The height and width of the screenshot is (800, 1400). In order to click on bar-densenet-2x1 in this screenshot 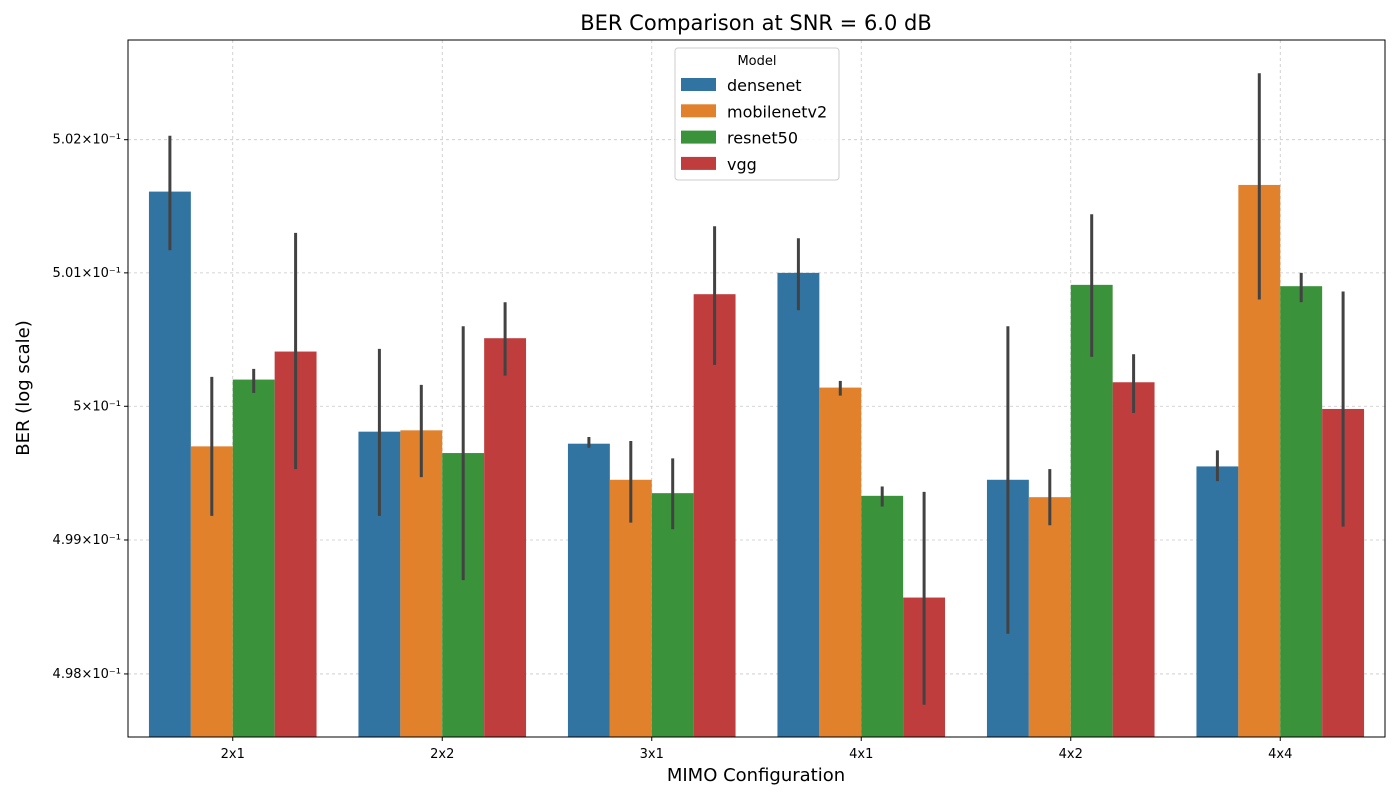, I will do `click(169, 464)`.